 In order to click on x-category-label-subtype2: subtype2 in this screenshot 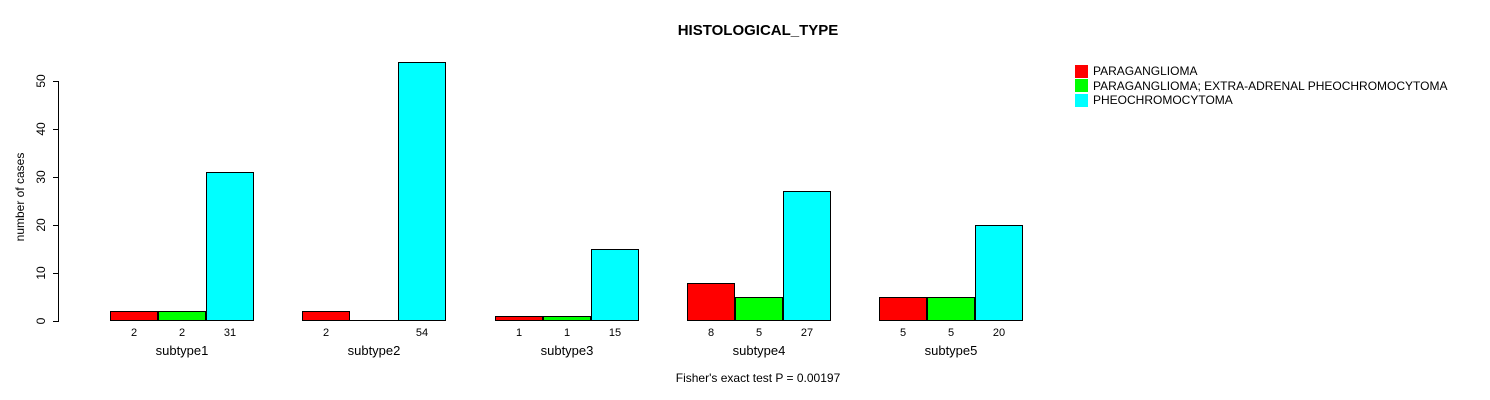, I will do `click(374, 350)`.